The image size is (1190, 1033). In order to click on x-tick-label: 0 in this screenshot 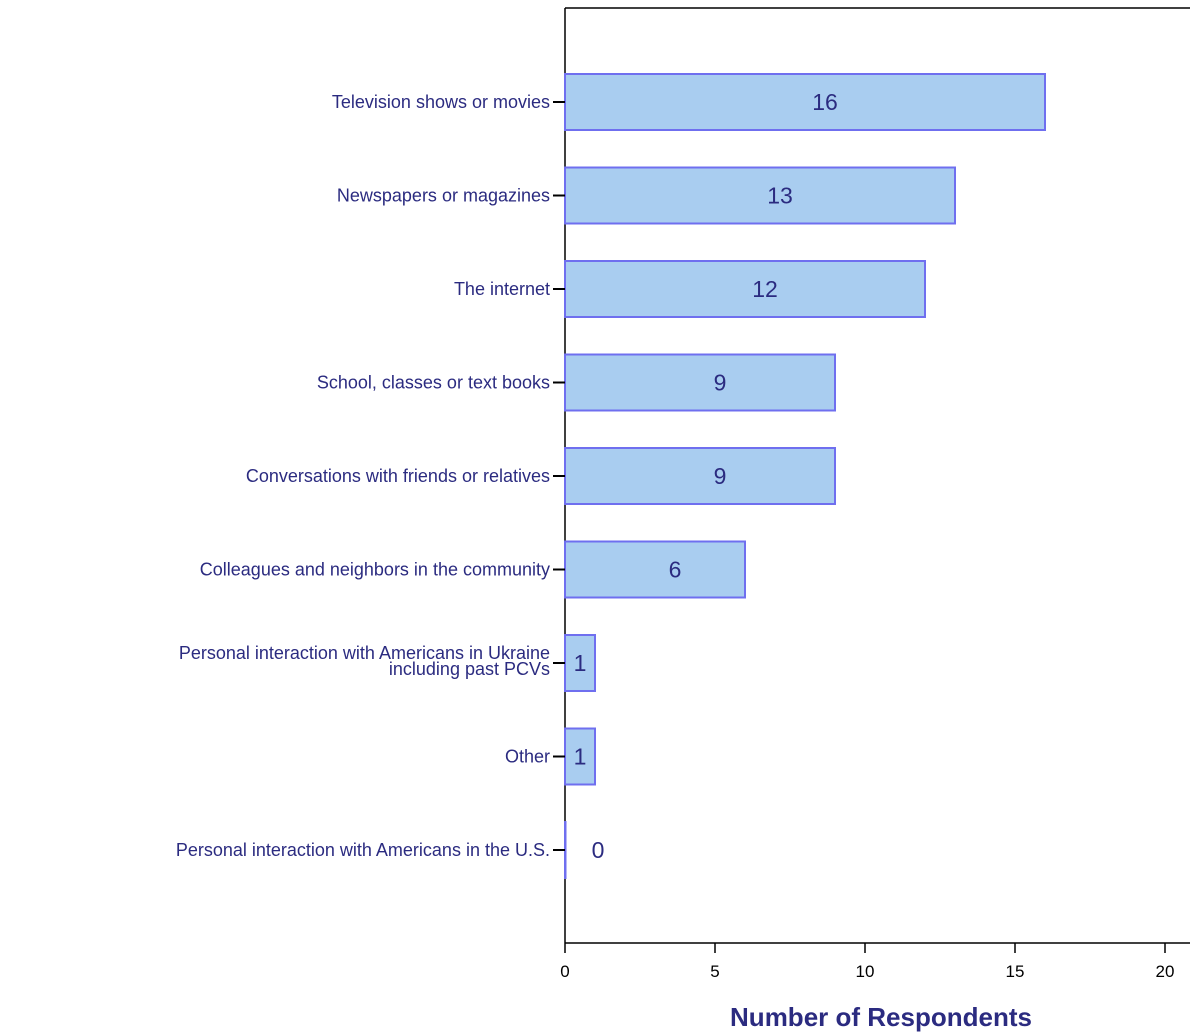, I will do `click(564, 971)`.